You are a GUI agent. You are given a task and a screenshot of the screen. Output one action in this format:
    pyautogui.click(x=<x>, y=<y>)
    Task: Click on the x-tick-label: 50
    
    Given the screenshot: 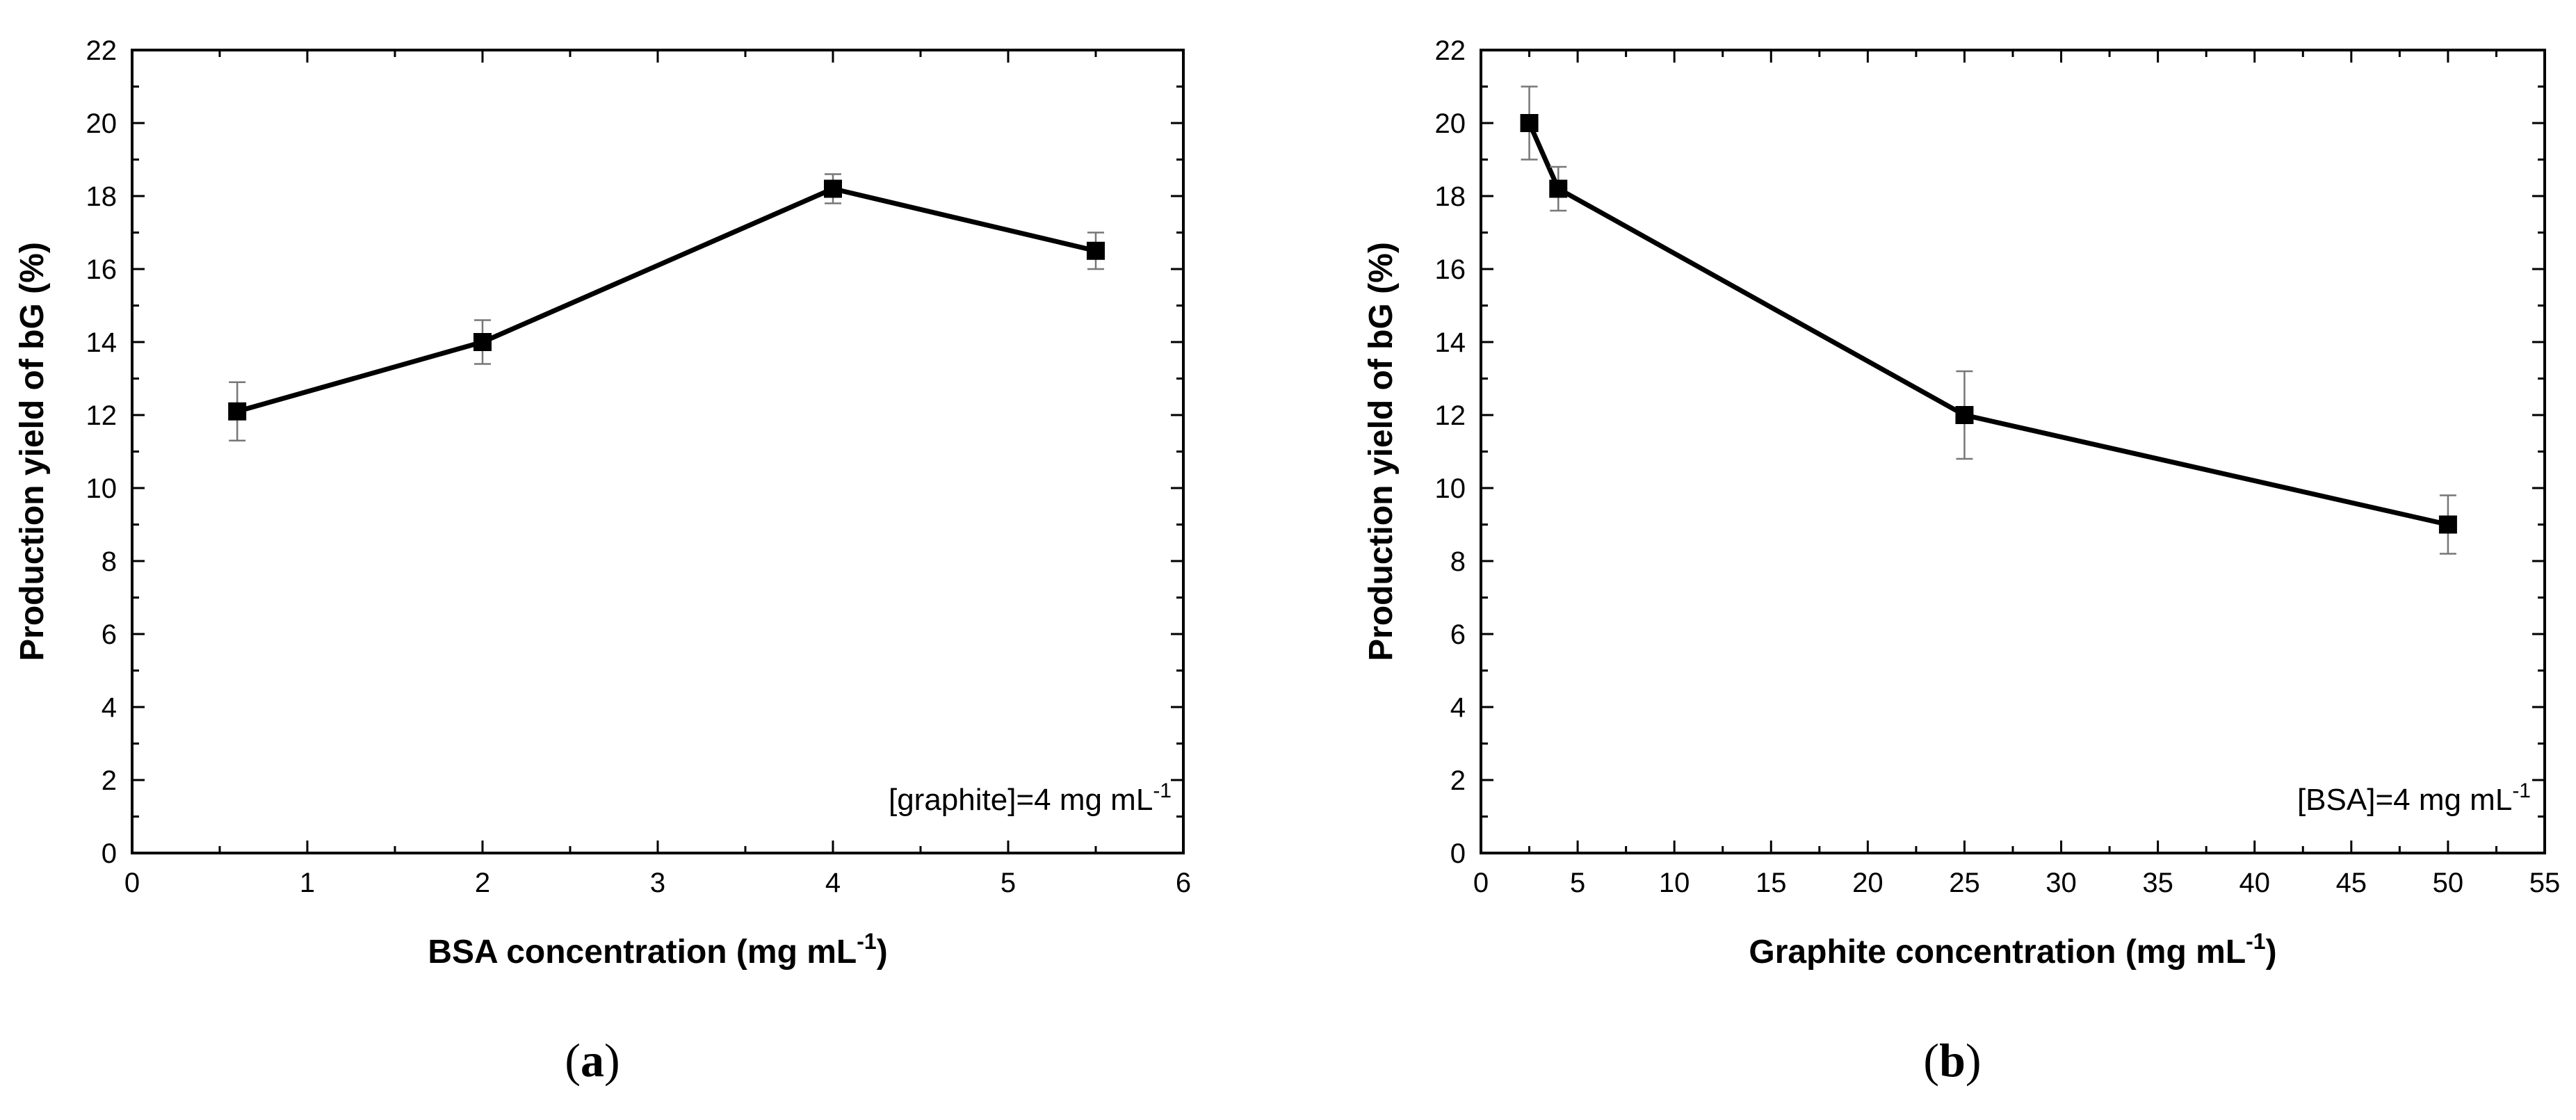 What is the action you would take?
    pyautogui.click(x=2448, y=883)
    